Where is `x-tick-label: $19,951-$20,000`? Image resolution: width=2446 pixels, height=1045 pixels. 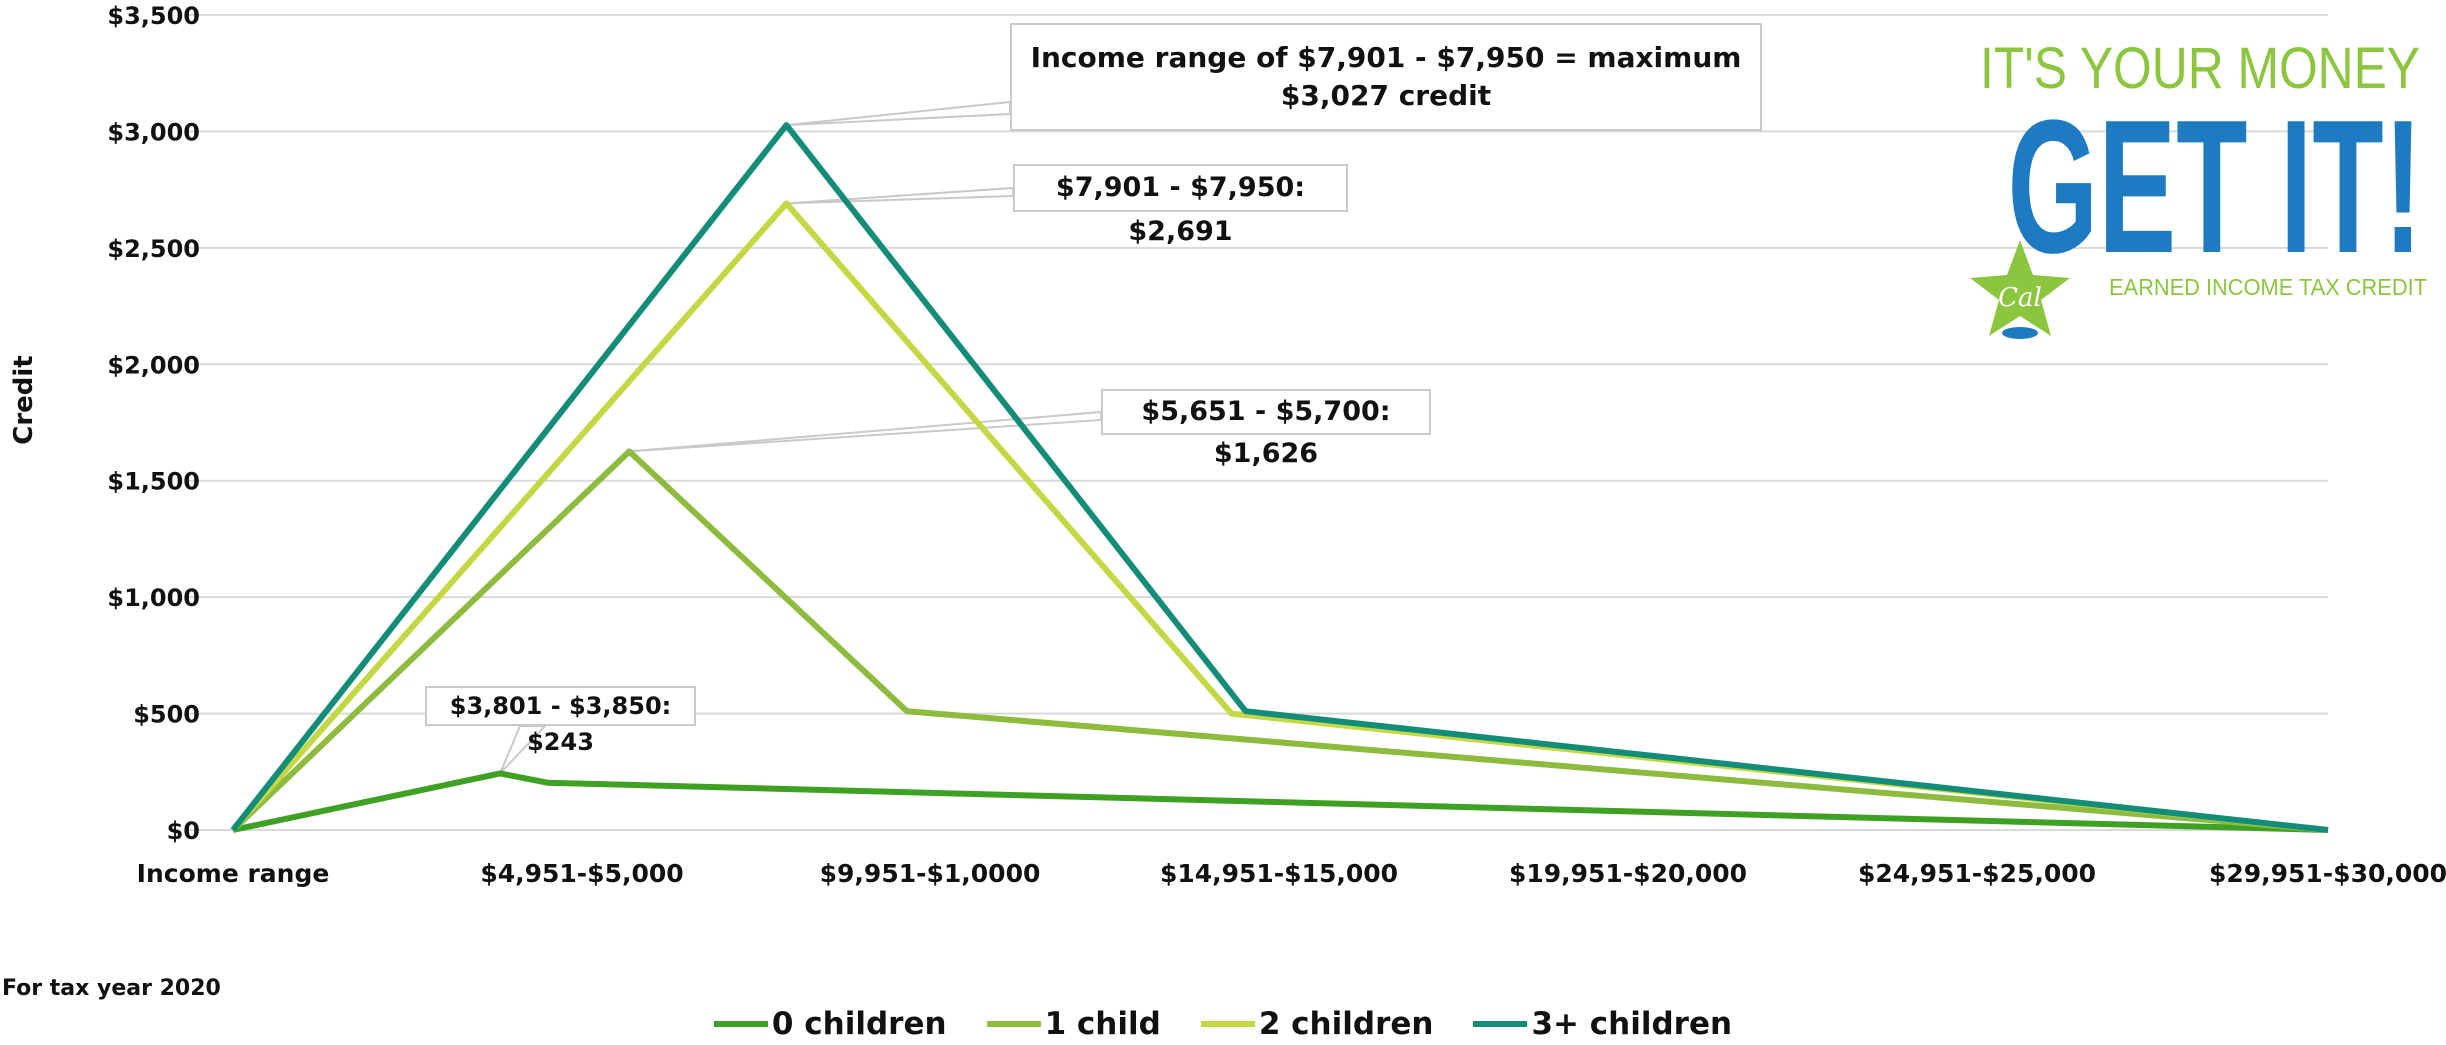 x-tick-label: $19,951-$20,000 is located at coordinates (1628, 873).